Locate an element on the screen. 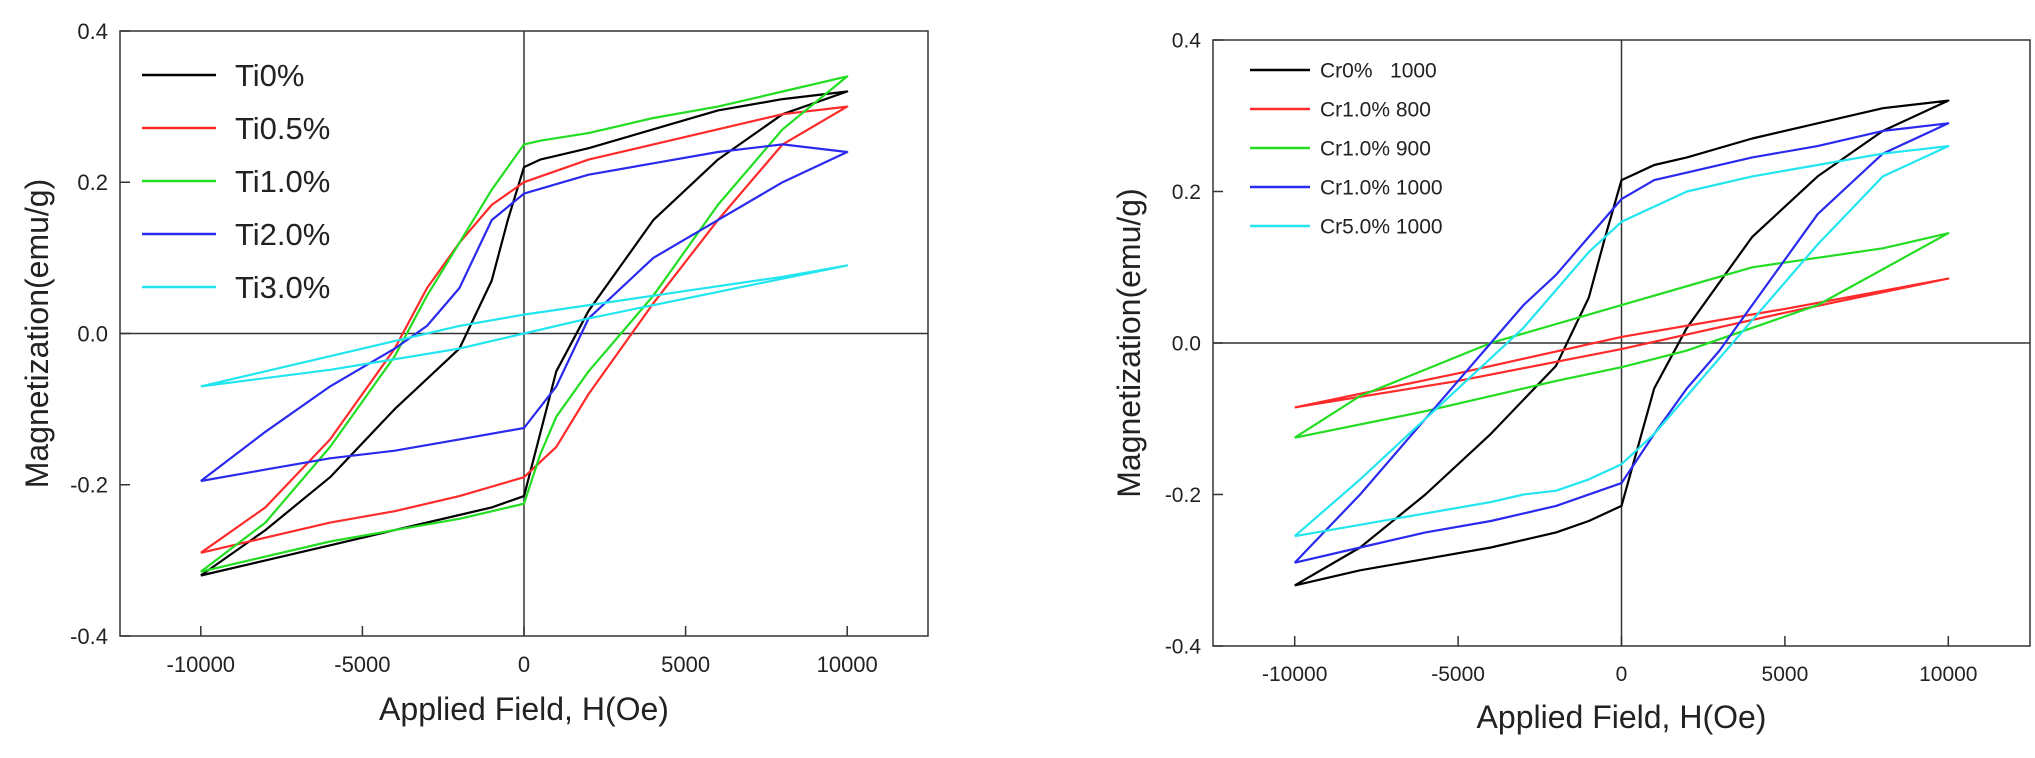 The image size is (2035, 758). legend-label: Ti1.0% is located at coordinates (282, 181).